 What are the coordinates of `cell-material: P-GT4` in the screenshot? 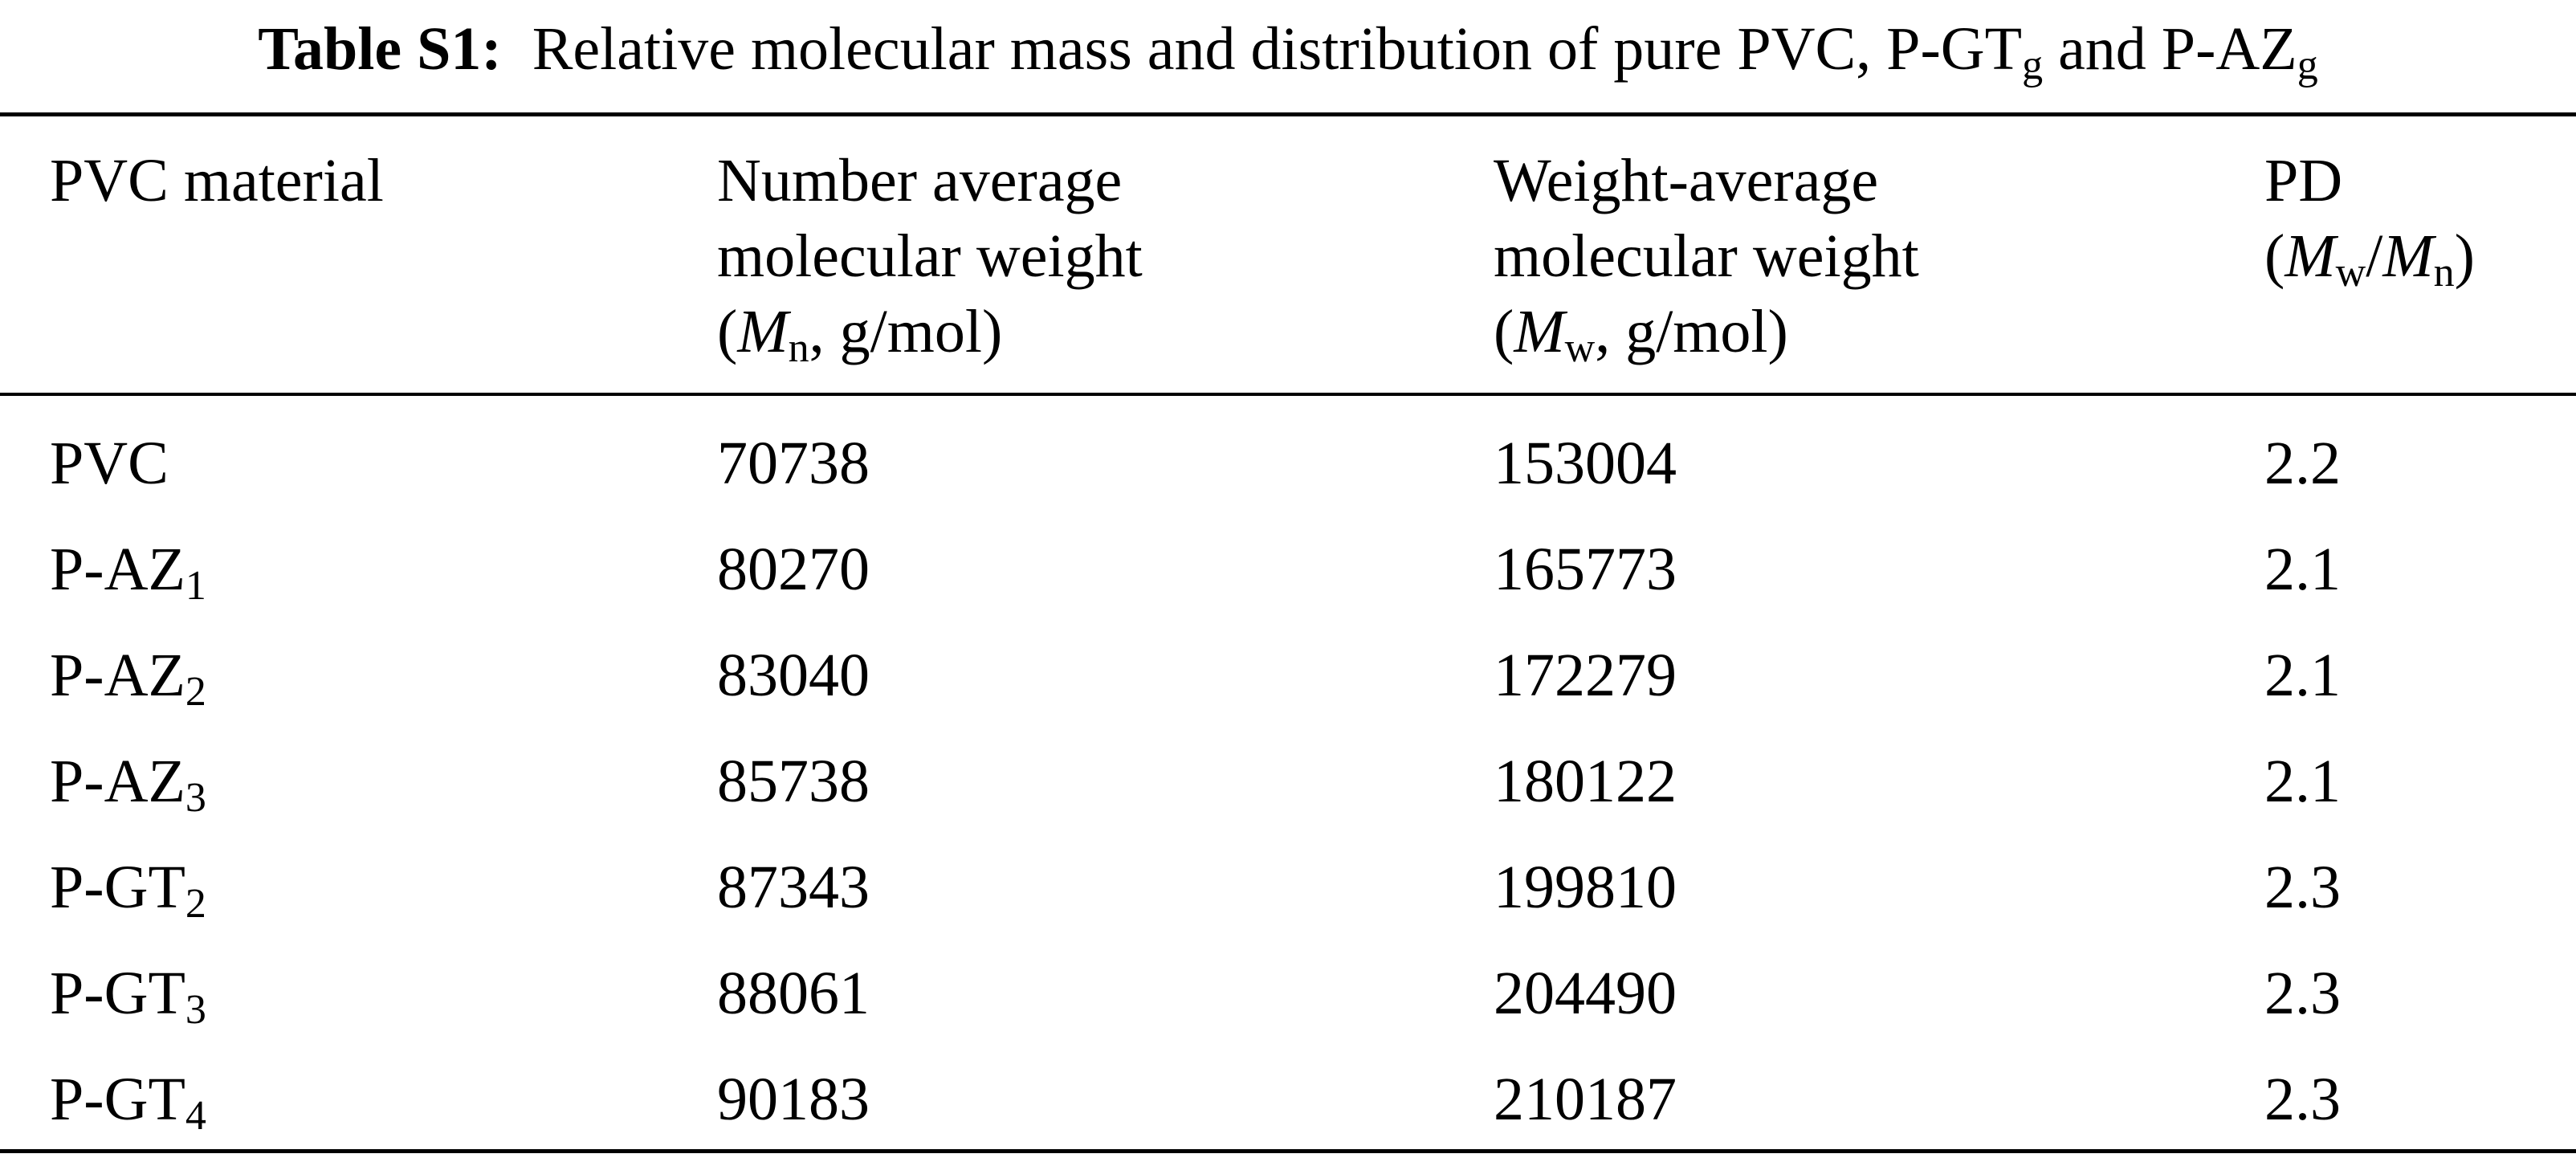 It's located at (128, 1102).